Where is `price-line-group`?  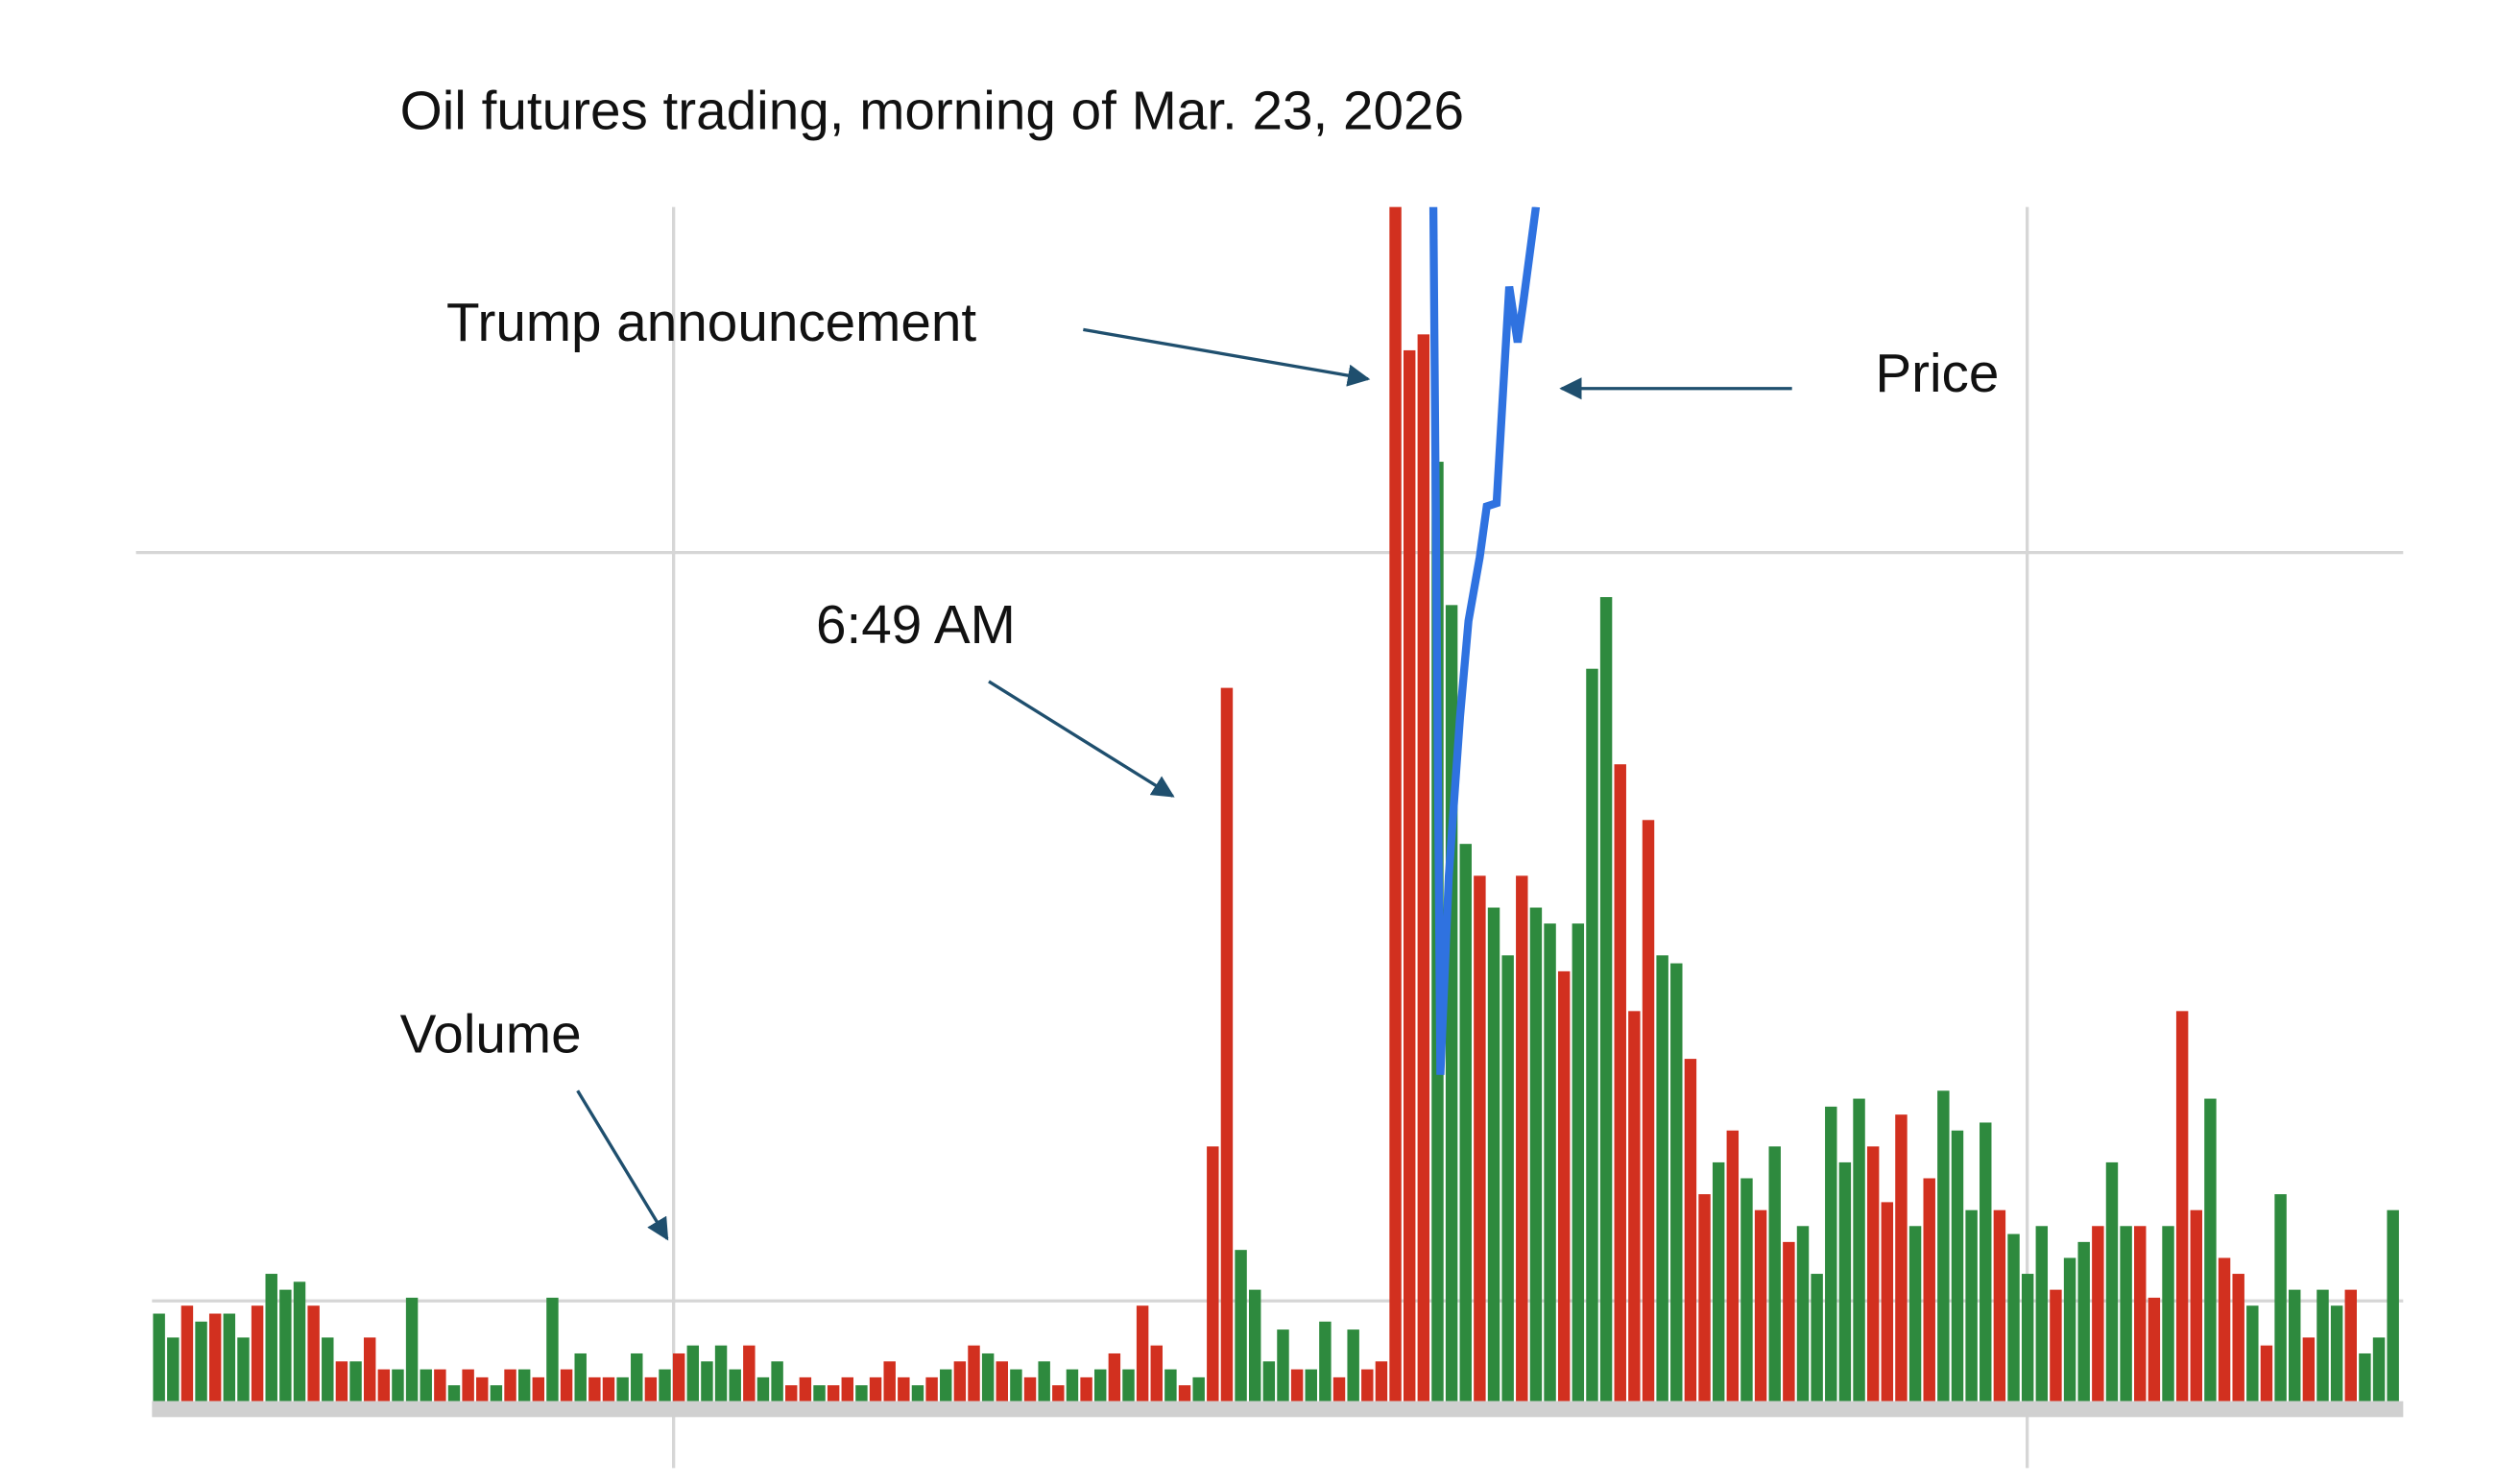
price-line-group is located at coordinates (1484, 641).